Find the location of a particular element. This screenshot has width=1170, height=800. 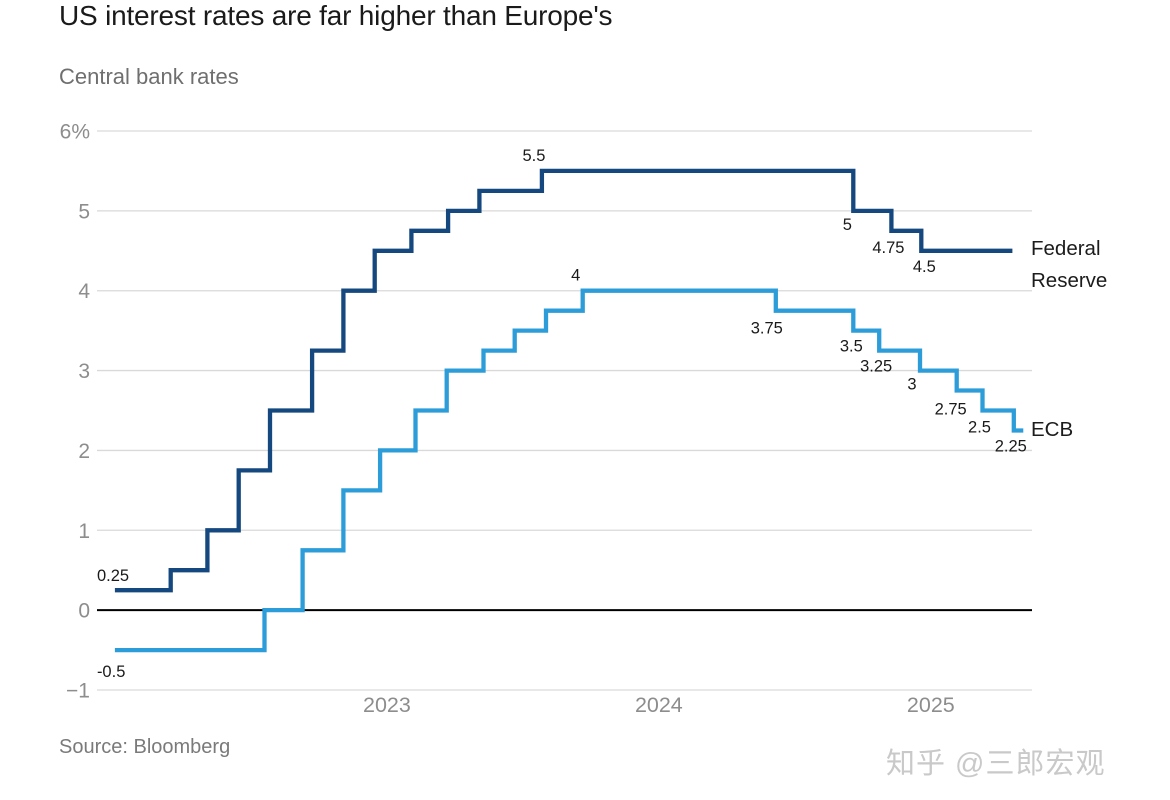

value-label: 2.5 is located at coordinates (979, 428).